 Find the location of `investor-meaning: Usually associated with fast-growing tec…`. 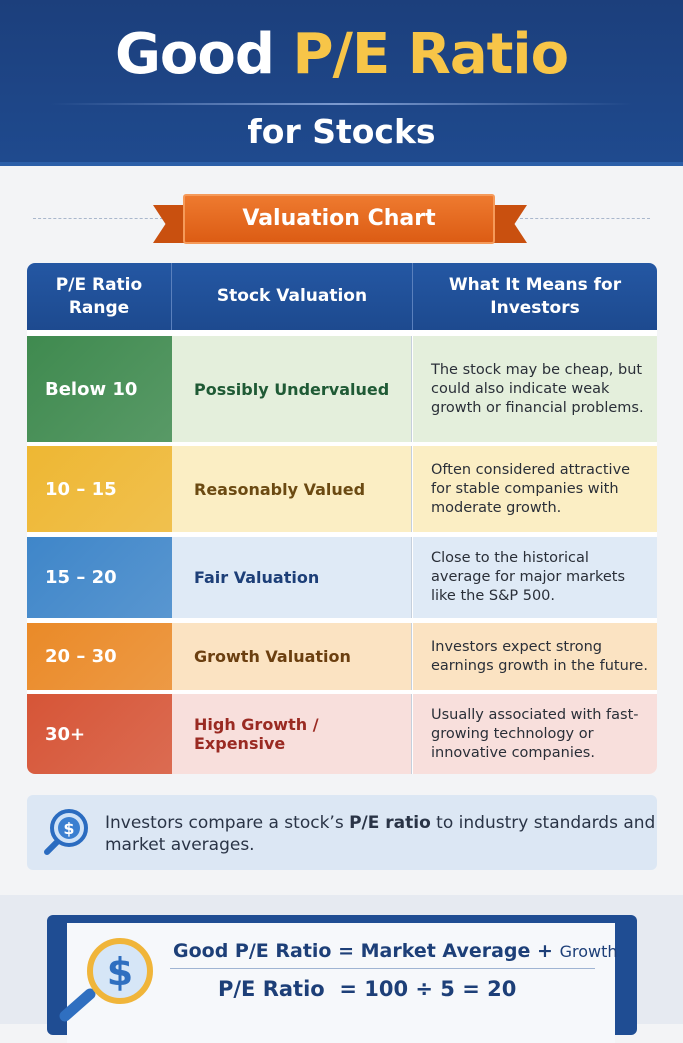

investor-meaning: Usually associated with fast-growing tec… is located at coordinates (535, 734).